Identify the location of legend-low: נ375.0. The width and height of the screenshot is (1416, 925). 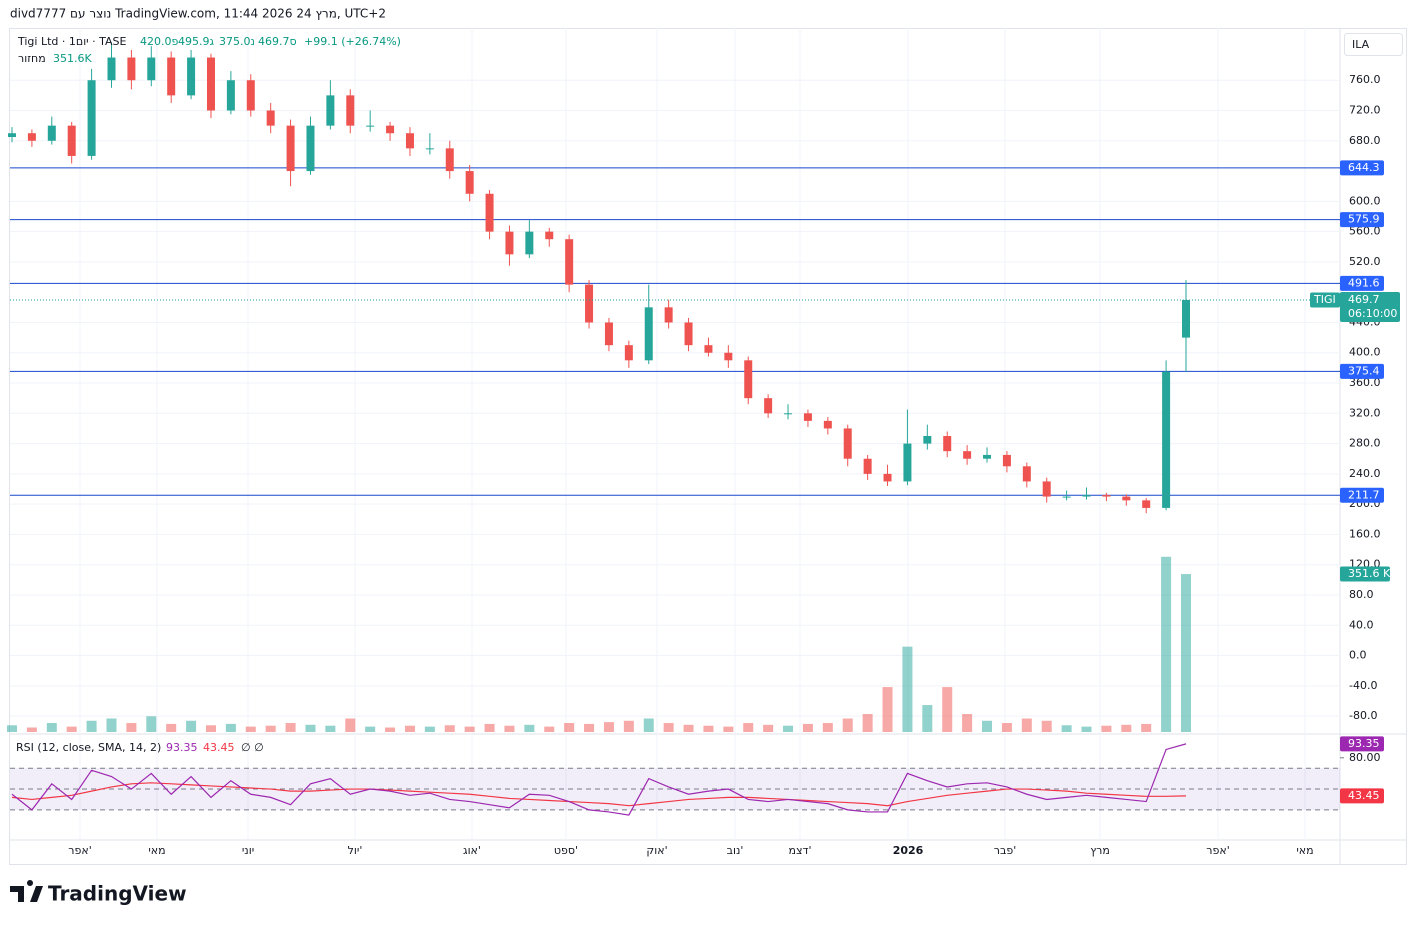
(237, 41).